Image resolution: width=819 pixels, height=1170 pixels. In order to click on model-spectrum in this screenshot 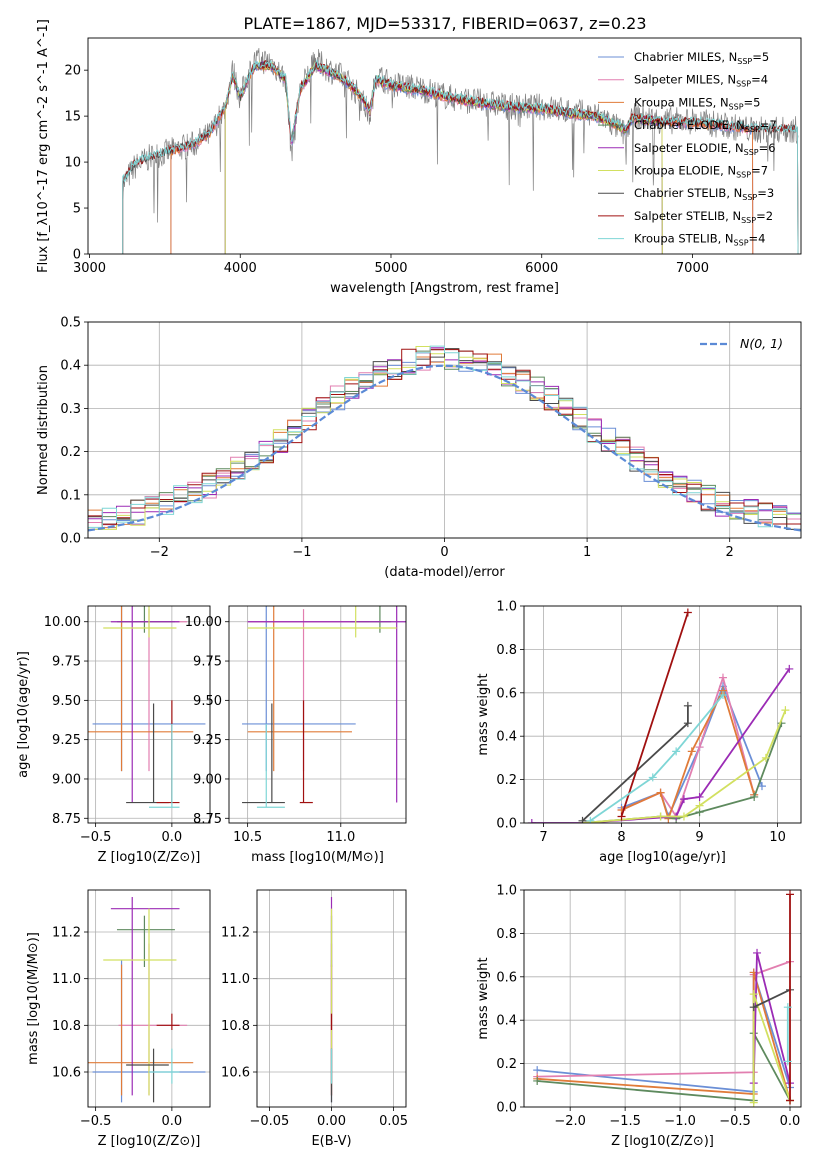, I will do `click(443, 156)`.